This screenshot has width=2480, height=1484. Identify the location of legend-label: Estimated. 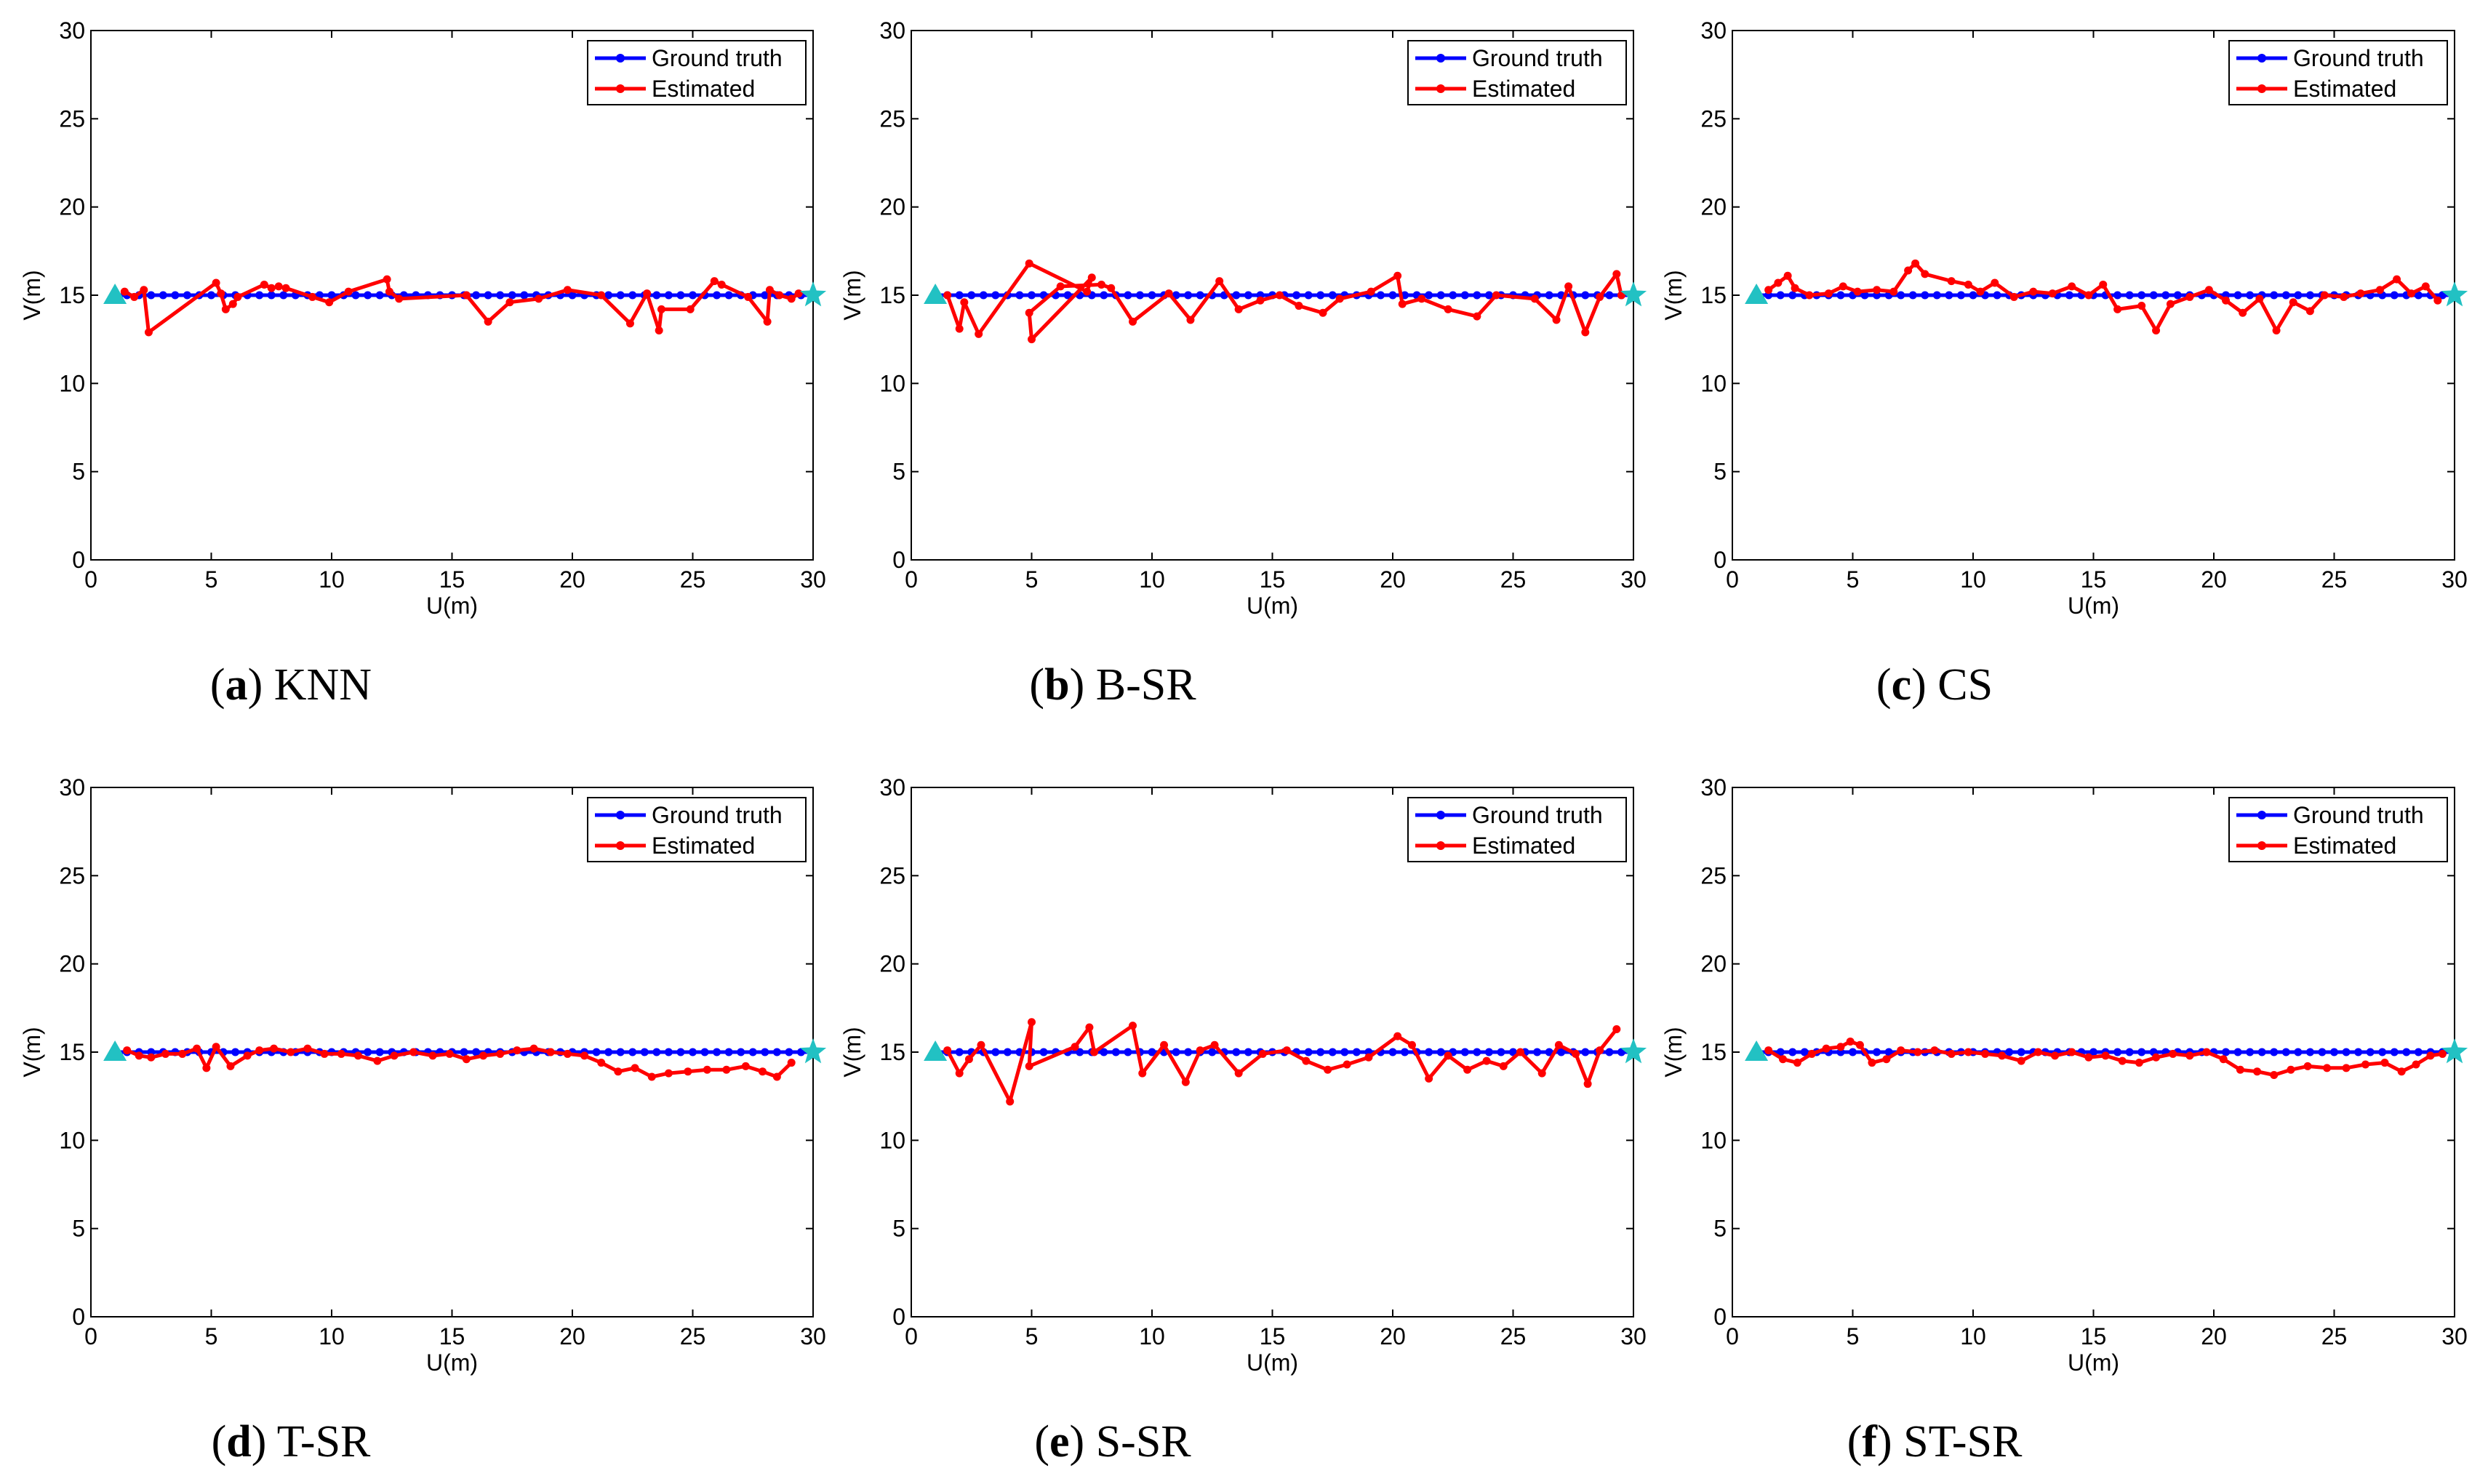
(703, 89).